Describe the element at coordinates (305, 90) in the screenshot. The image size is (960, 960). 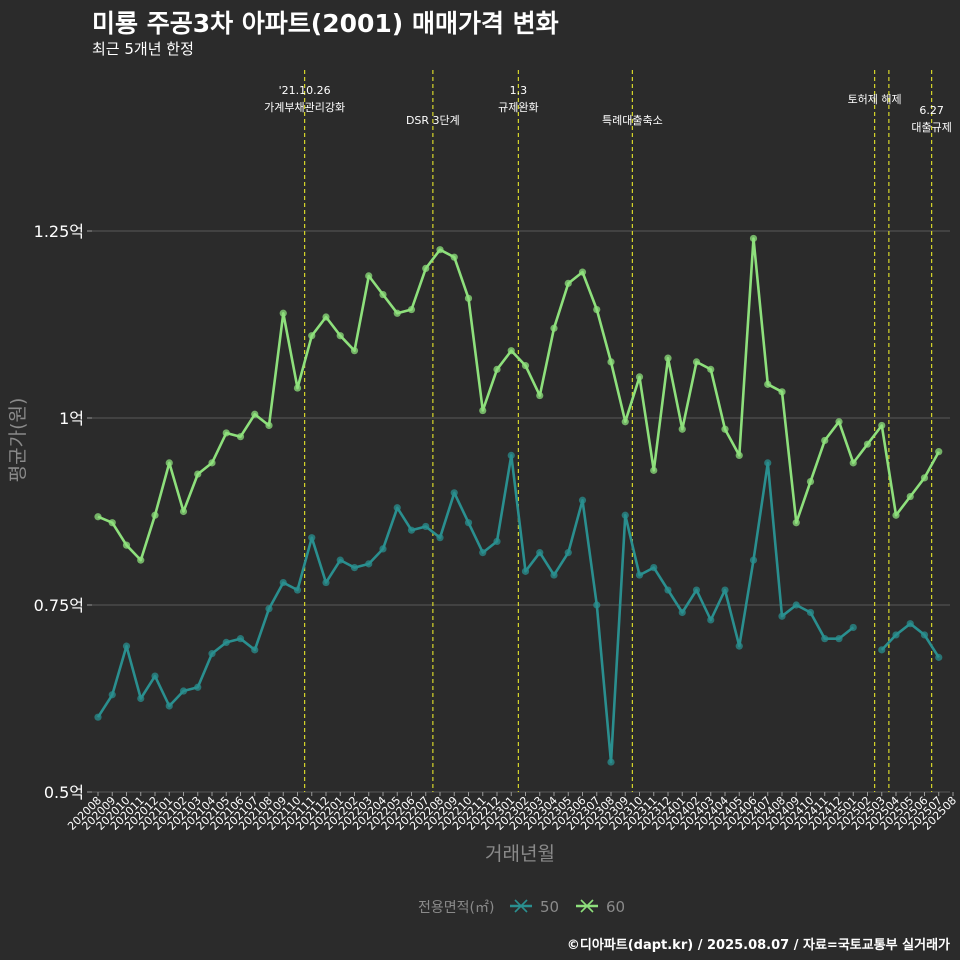
I see `event-label: '21.10.26` at that location.